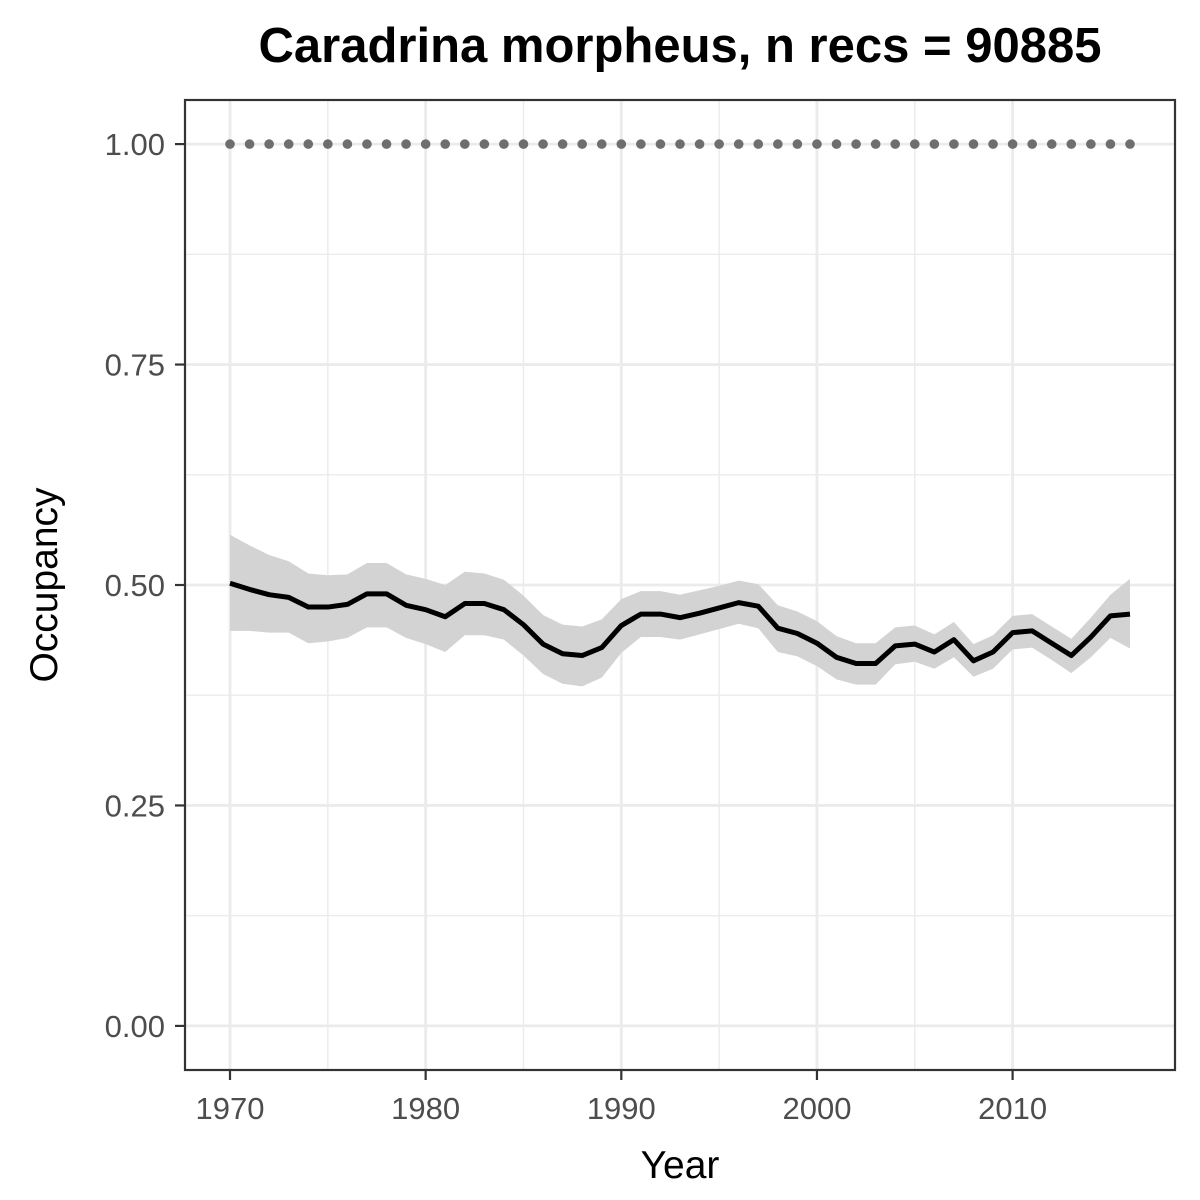  What do you see at coordinates (1012, 1108) in the screenshot?
I see `x-tick-label: 2010` at bounding box center [1012, 1108].